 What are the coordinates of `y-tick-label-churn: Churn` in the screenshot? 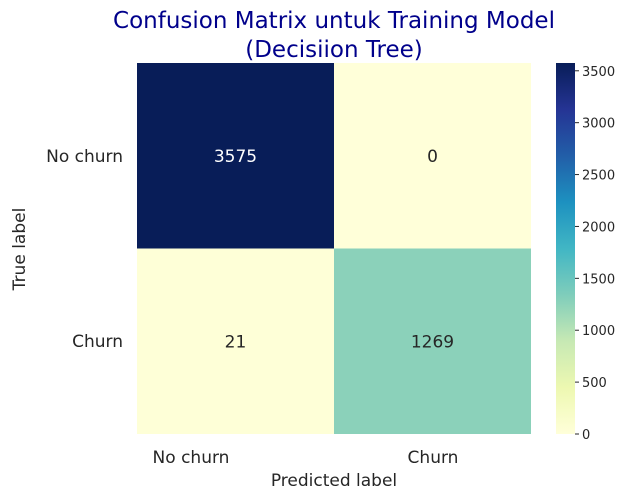 It's located at (97, 342).